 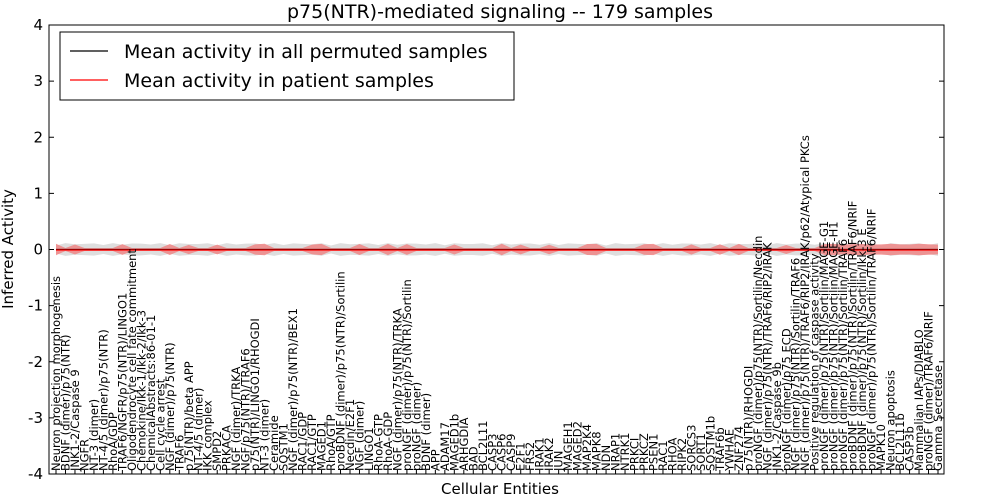 I want to click on x-tick-label: NRAP1, so click(x=616, y=452).